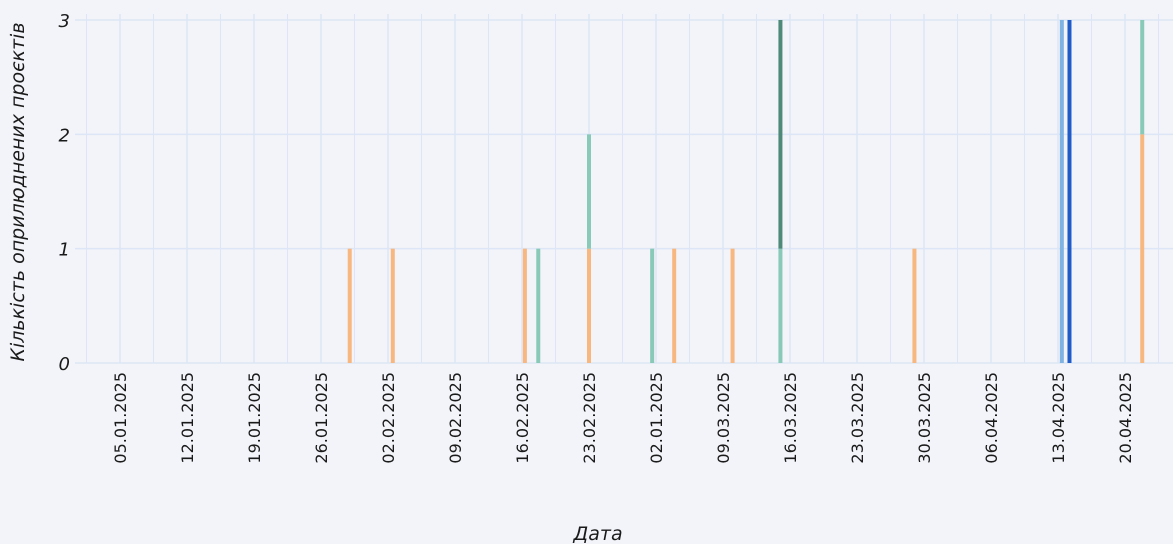 The width and height of the screenshot is (1173, 544). I want to click on y-tick-labels: 0 1 2 3, so click(64, 193).